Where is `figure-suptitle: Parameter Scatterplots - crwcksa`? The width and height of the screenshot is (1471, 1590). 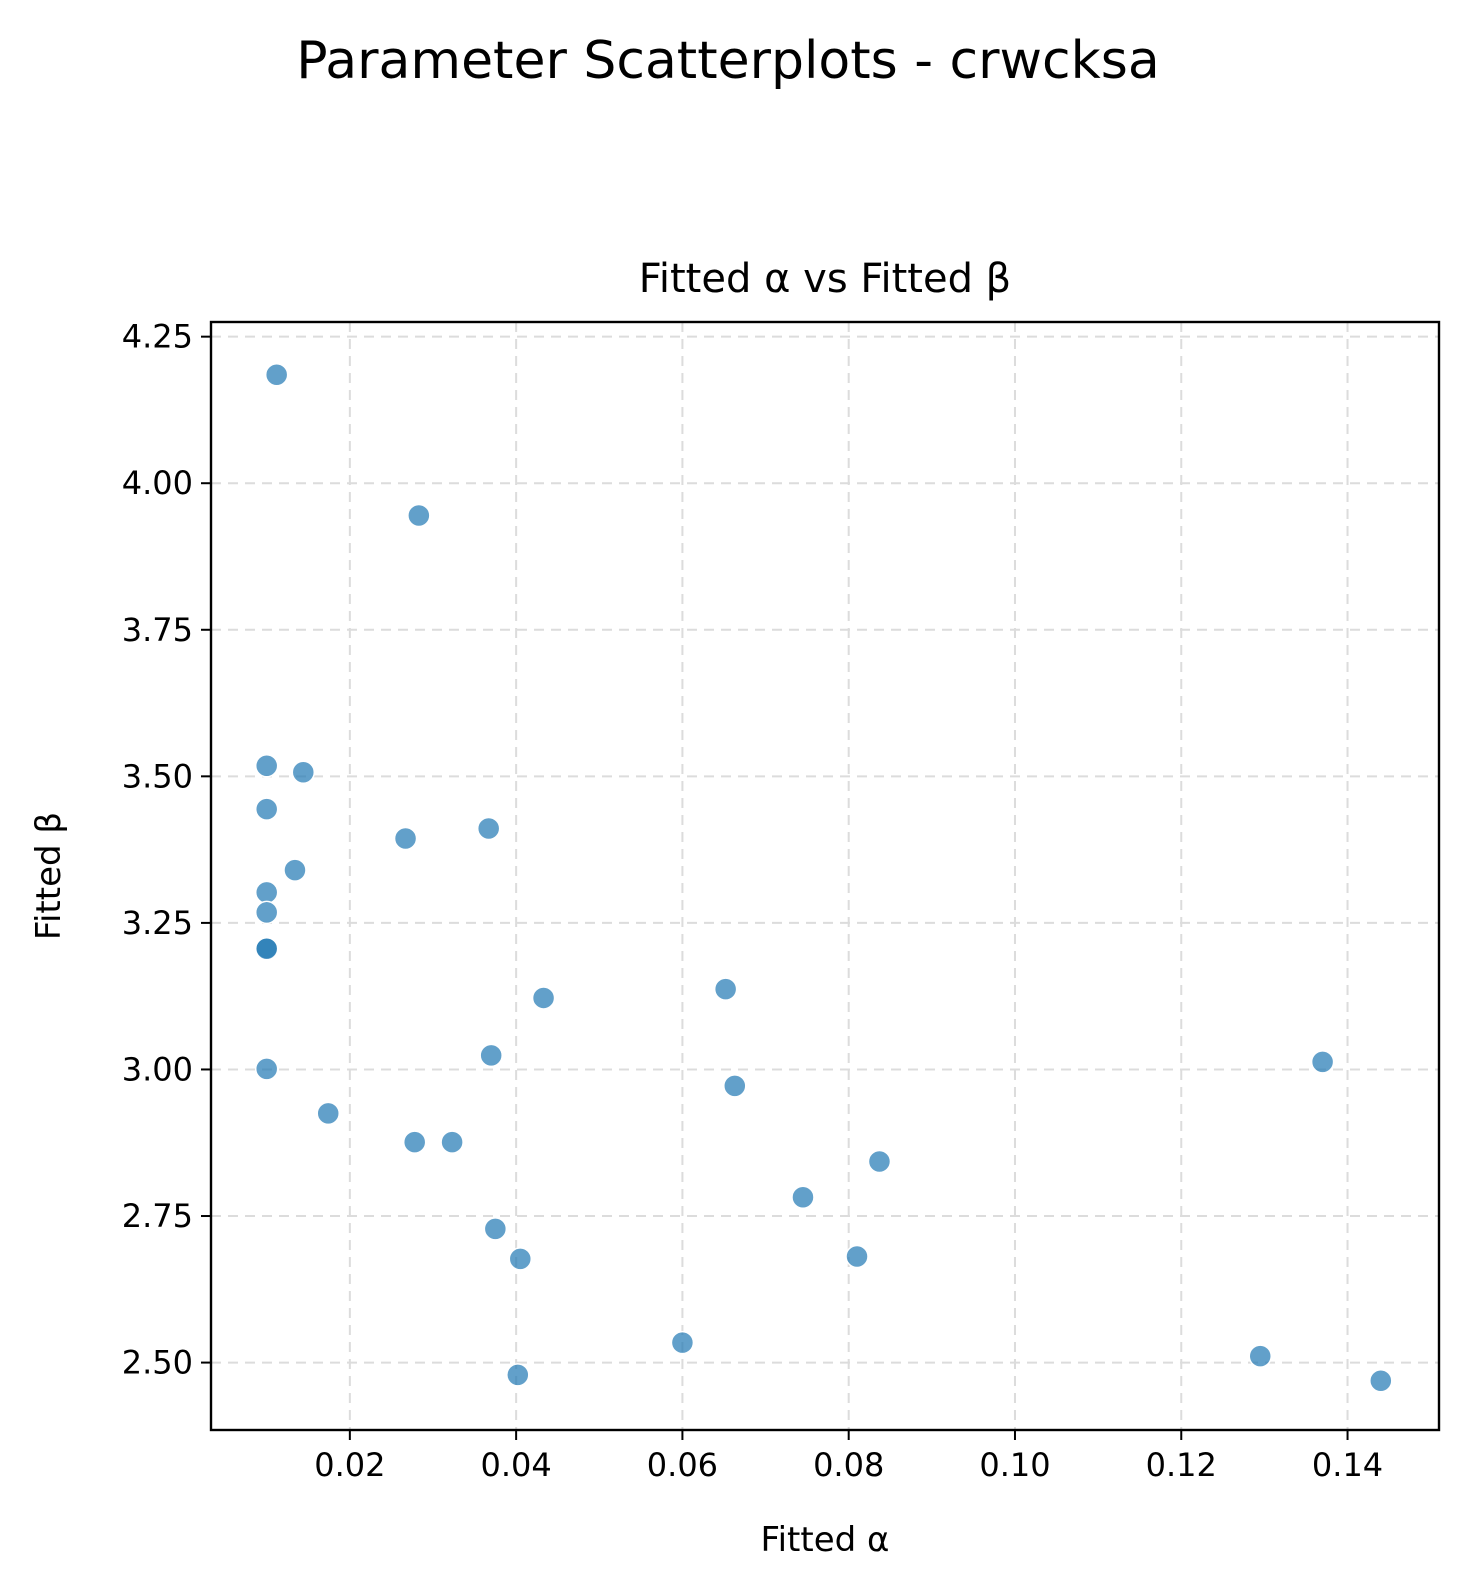 figure-suptitle: Parameter Scatterplots - crwcksa is located at coordinates (727, 61).